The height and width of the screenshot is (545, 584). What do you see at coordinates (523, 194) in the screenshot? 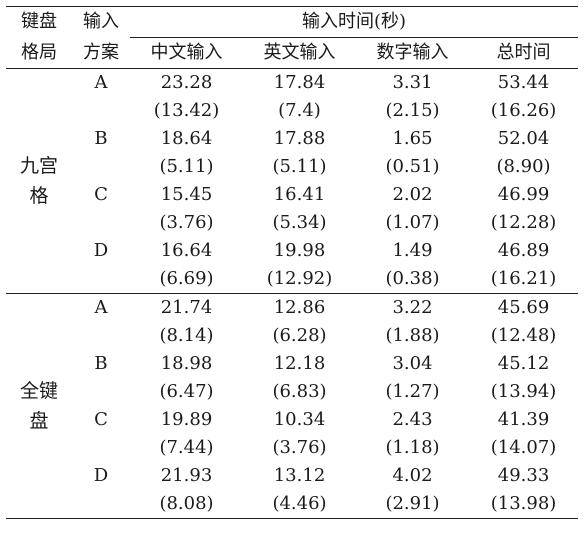
I see `mean-value-cell: 46.99` at bounding box center [523, 194].